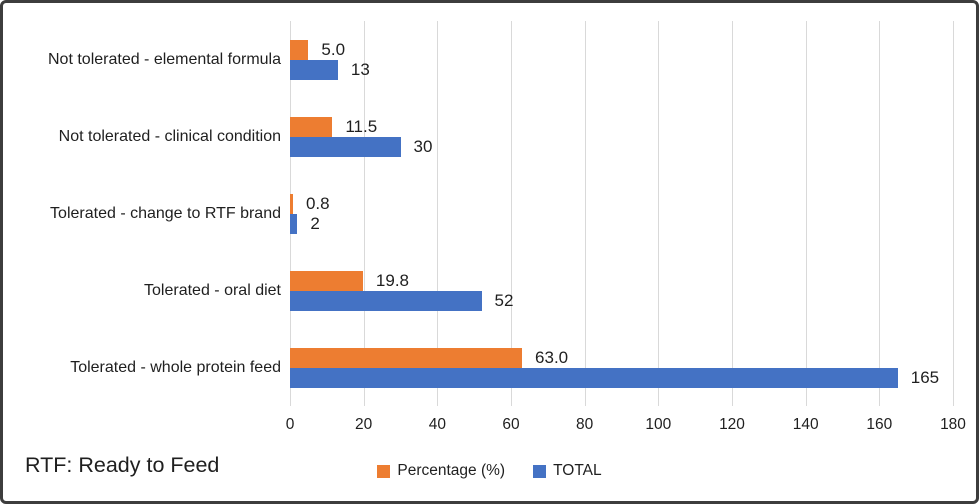 This screenshot has height=504, width=979. Describe the element at coordinates (212, 290) in the screenshot. I see `category-label: Tolerated - oral diet` at that location.